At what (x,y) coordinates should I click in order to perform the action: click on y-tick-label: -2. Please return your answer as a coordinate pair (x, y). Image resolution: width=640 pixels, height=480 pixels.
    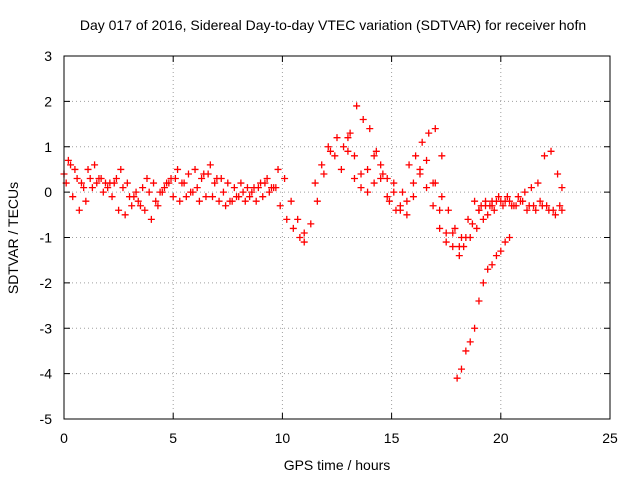
    Looking at the image, I should click on (46, 283).